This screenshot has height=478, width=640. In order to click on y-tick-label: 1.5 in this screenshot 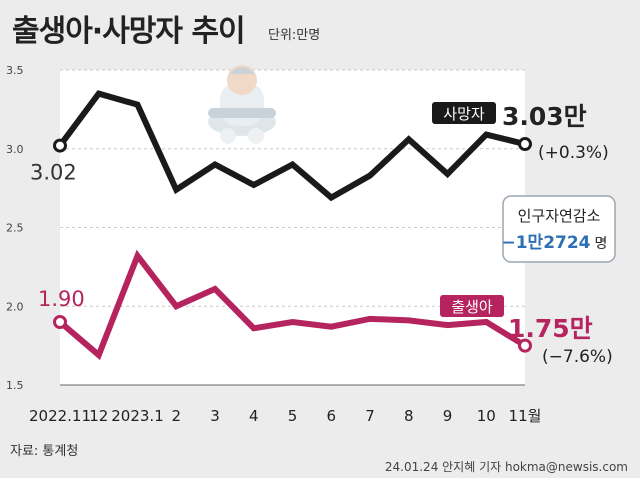, I will do `click(15, 385)`.